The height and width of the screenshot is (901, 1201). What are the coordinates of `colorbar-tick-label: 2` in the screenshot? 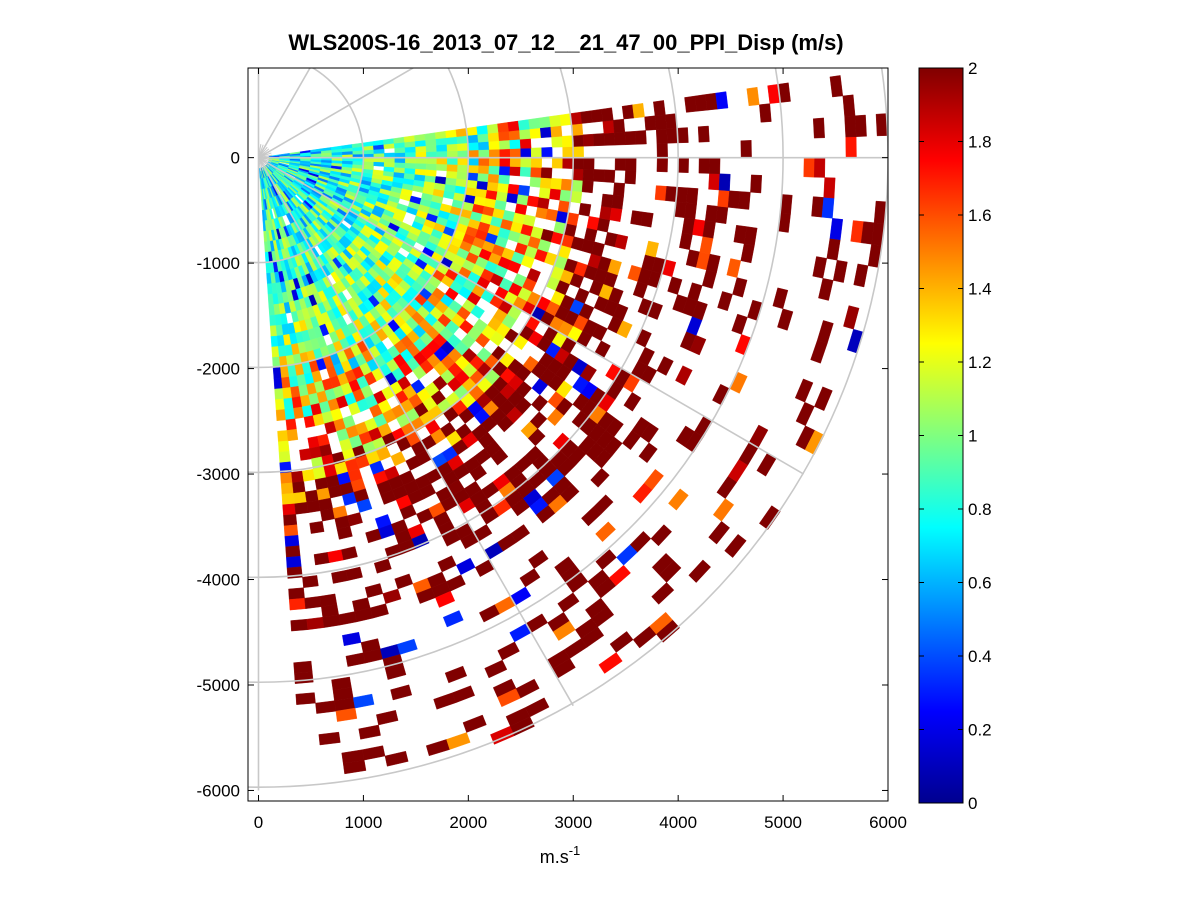 It's located at (972, 68).